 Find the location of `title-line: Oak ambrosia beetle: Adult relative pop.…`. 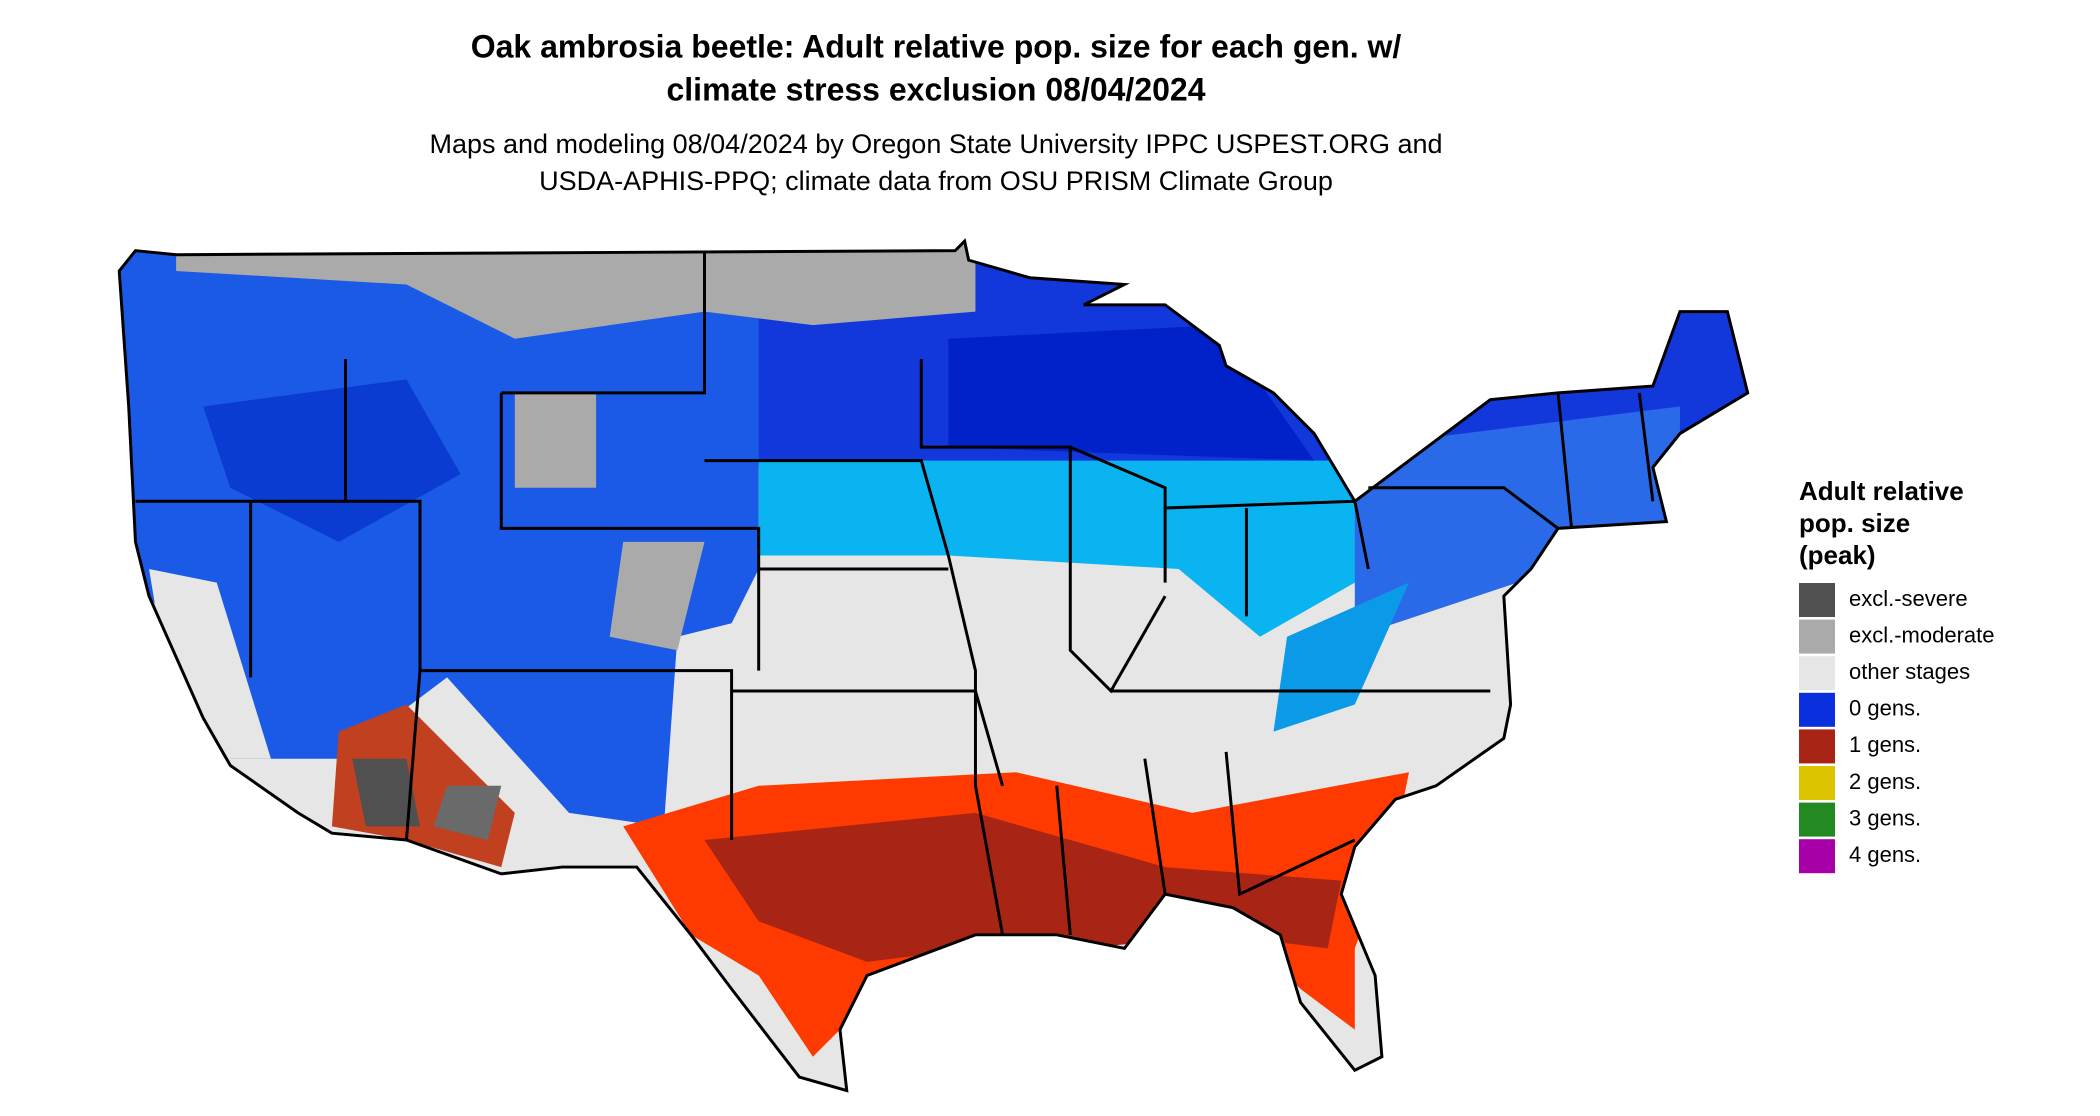

title-line: Oak ambrosia beetle: Adult relative pop.… is located at coordinates (936, 46).